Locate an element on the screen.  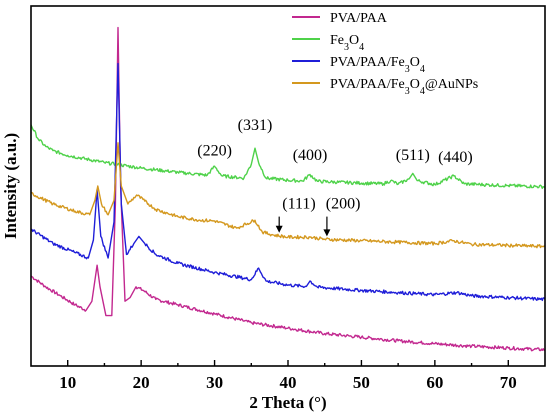
legend-label-0: PVA/PAA is located at coordinates (359, 18).